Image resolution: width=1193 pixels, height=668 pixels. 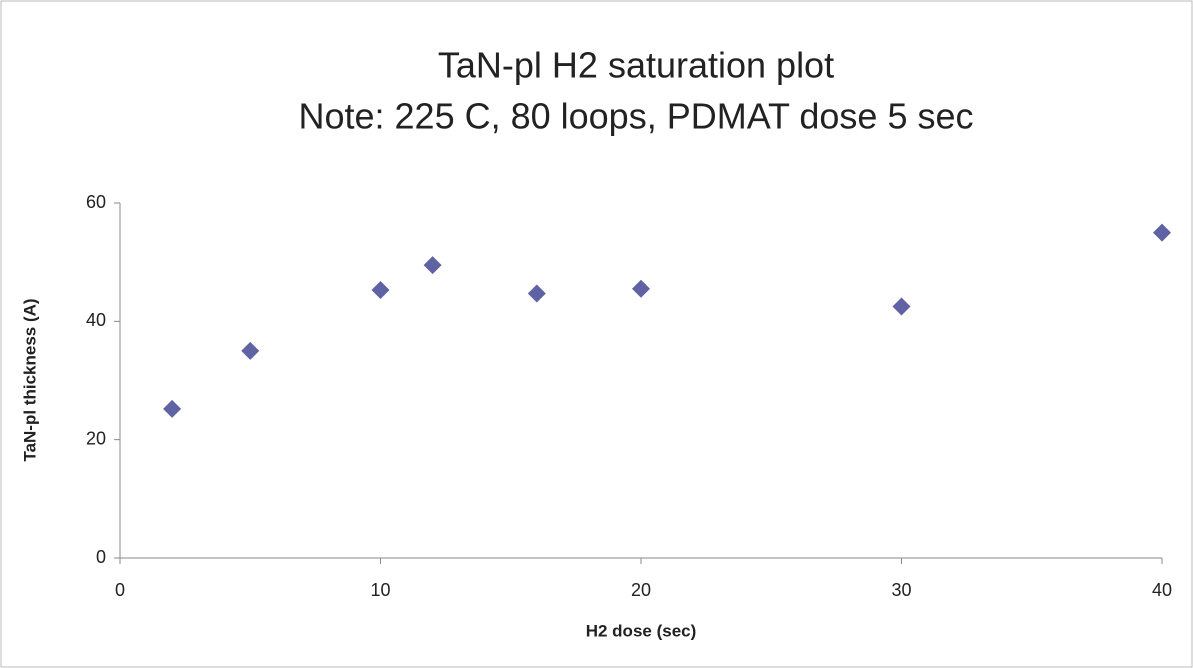 What do you see at coordinates (380, 590) in the screenshot?
I see `x-tick-label: 10` at bounding box center [380, 590].